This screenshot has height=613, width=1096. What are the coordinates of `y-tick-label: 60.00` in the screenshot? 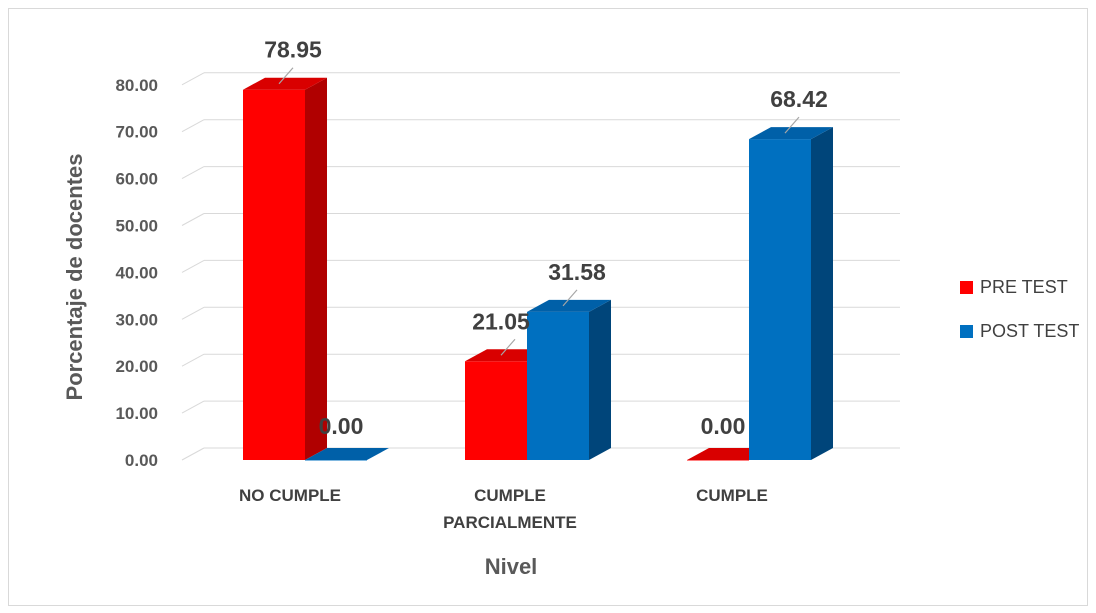 It's located at (136, 179).